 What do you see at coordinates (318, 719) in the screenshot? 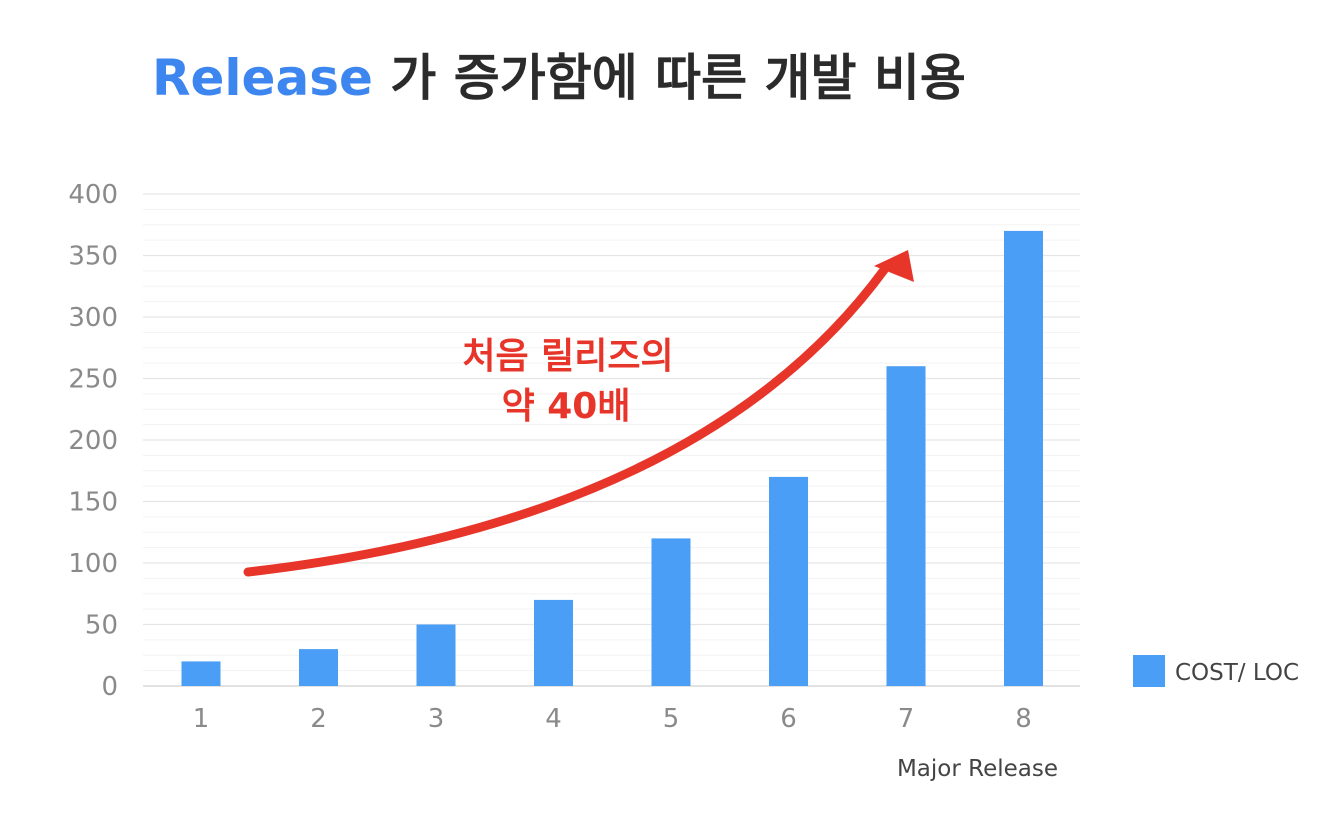
I see `x-tick-label: 2` at bounding box center [318, 719].